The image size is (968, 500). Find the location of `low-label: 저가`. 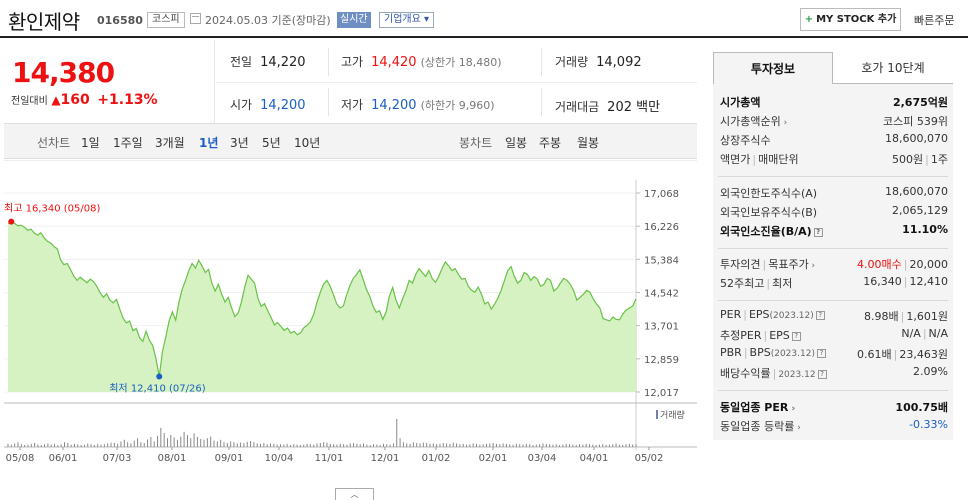

low-label: 저가 is located at coordinates (352, 105).